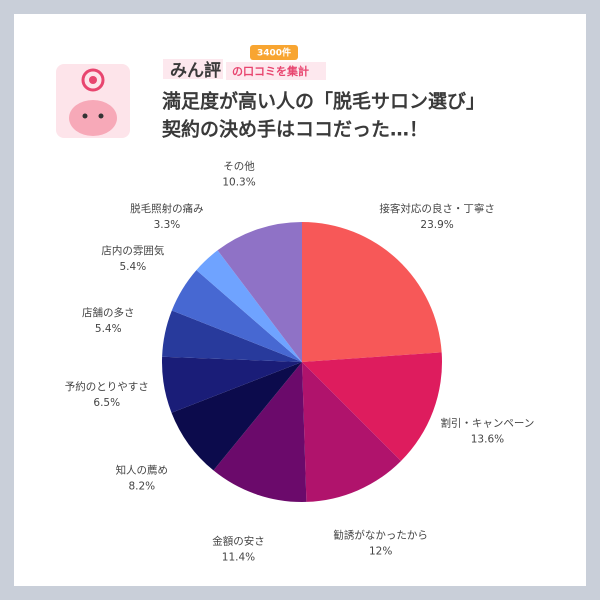 This screenshot has width=600, height=600. I want to click on title-line: 満足度が高い人の「脱毛サロン選び」, so click(323, 101).